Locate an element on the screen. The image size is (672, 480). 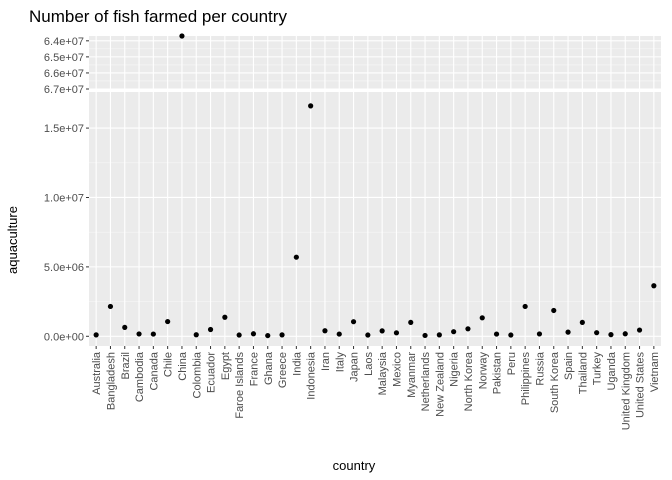
data-point-iran is located at coordinates (325, 331).